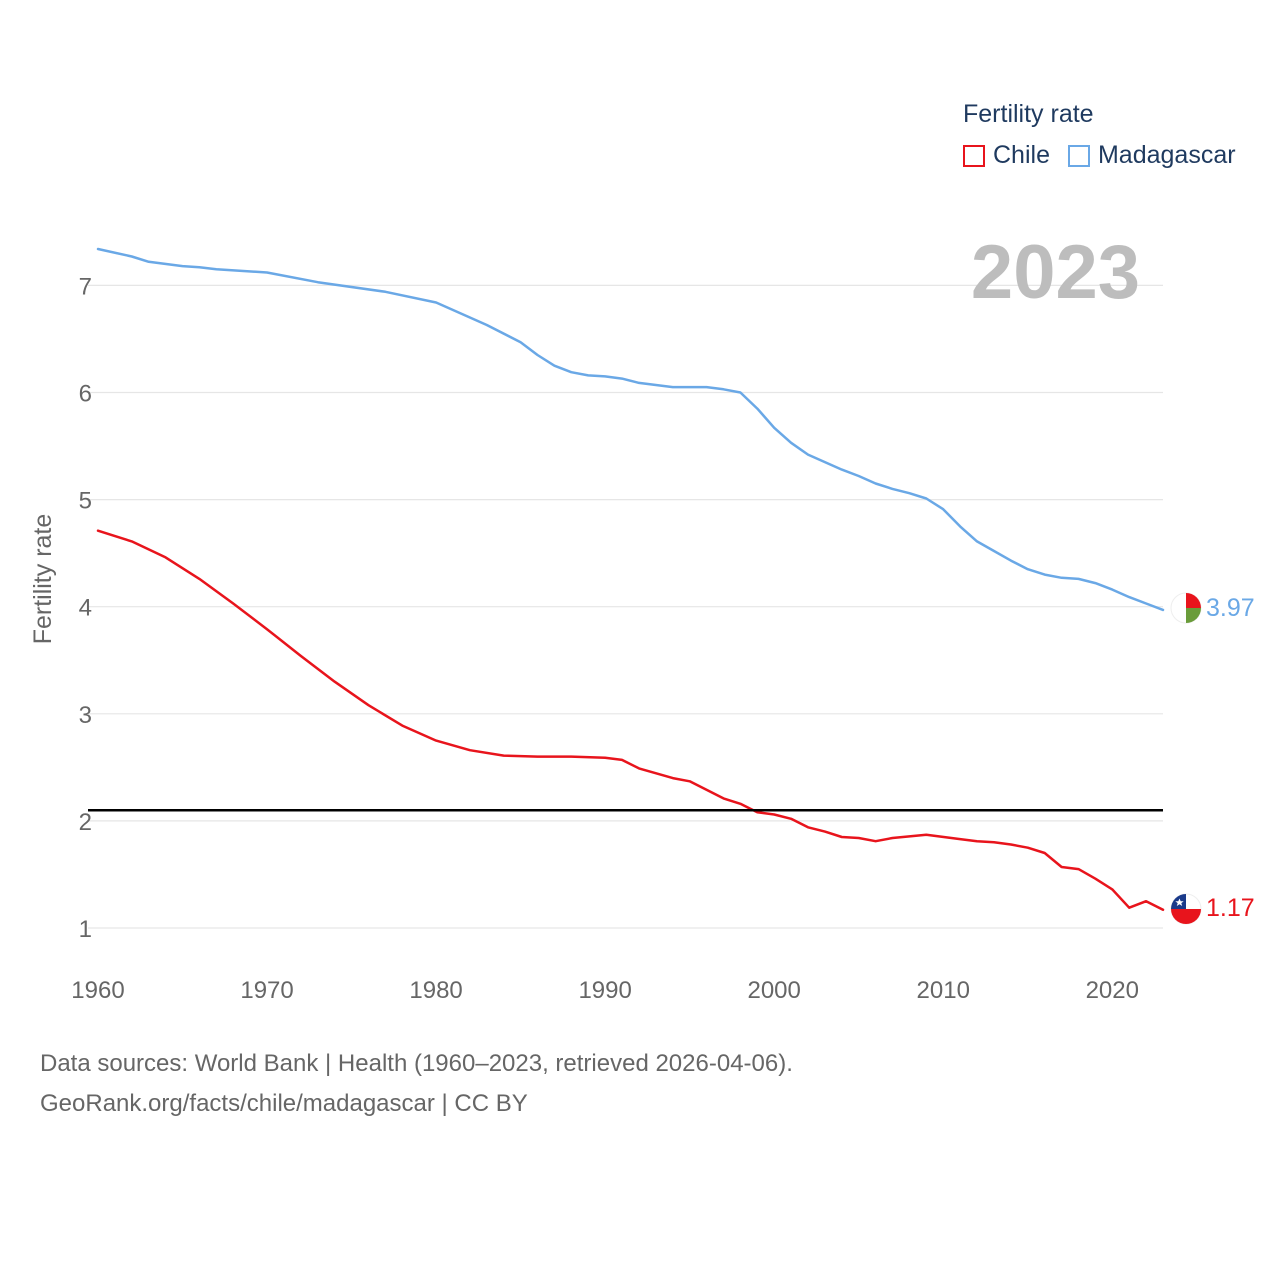 Image resolution: width=1280 pixels, height=1280 pixels. I want to click on y-tick-label: 1, so click(85, 929).